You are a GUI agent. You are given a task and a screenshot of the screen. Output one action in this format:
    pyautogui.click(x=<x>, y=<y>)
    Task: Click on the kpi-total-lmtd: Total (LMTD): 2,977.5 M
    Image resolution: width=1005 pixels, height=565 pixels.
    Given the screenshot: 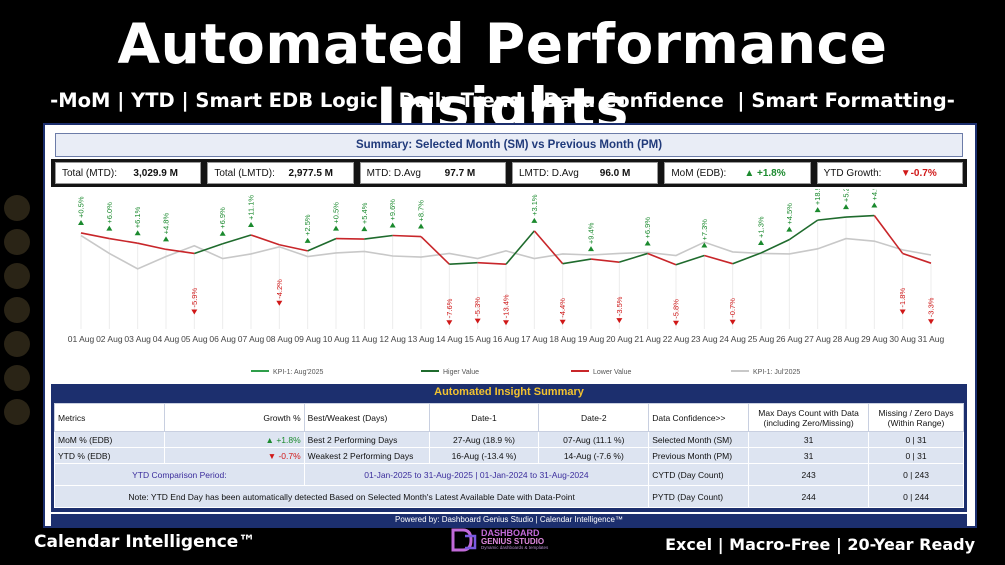 What is the action you would take?
    pyautogui.click(x=280, y=173)
    